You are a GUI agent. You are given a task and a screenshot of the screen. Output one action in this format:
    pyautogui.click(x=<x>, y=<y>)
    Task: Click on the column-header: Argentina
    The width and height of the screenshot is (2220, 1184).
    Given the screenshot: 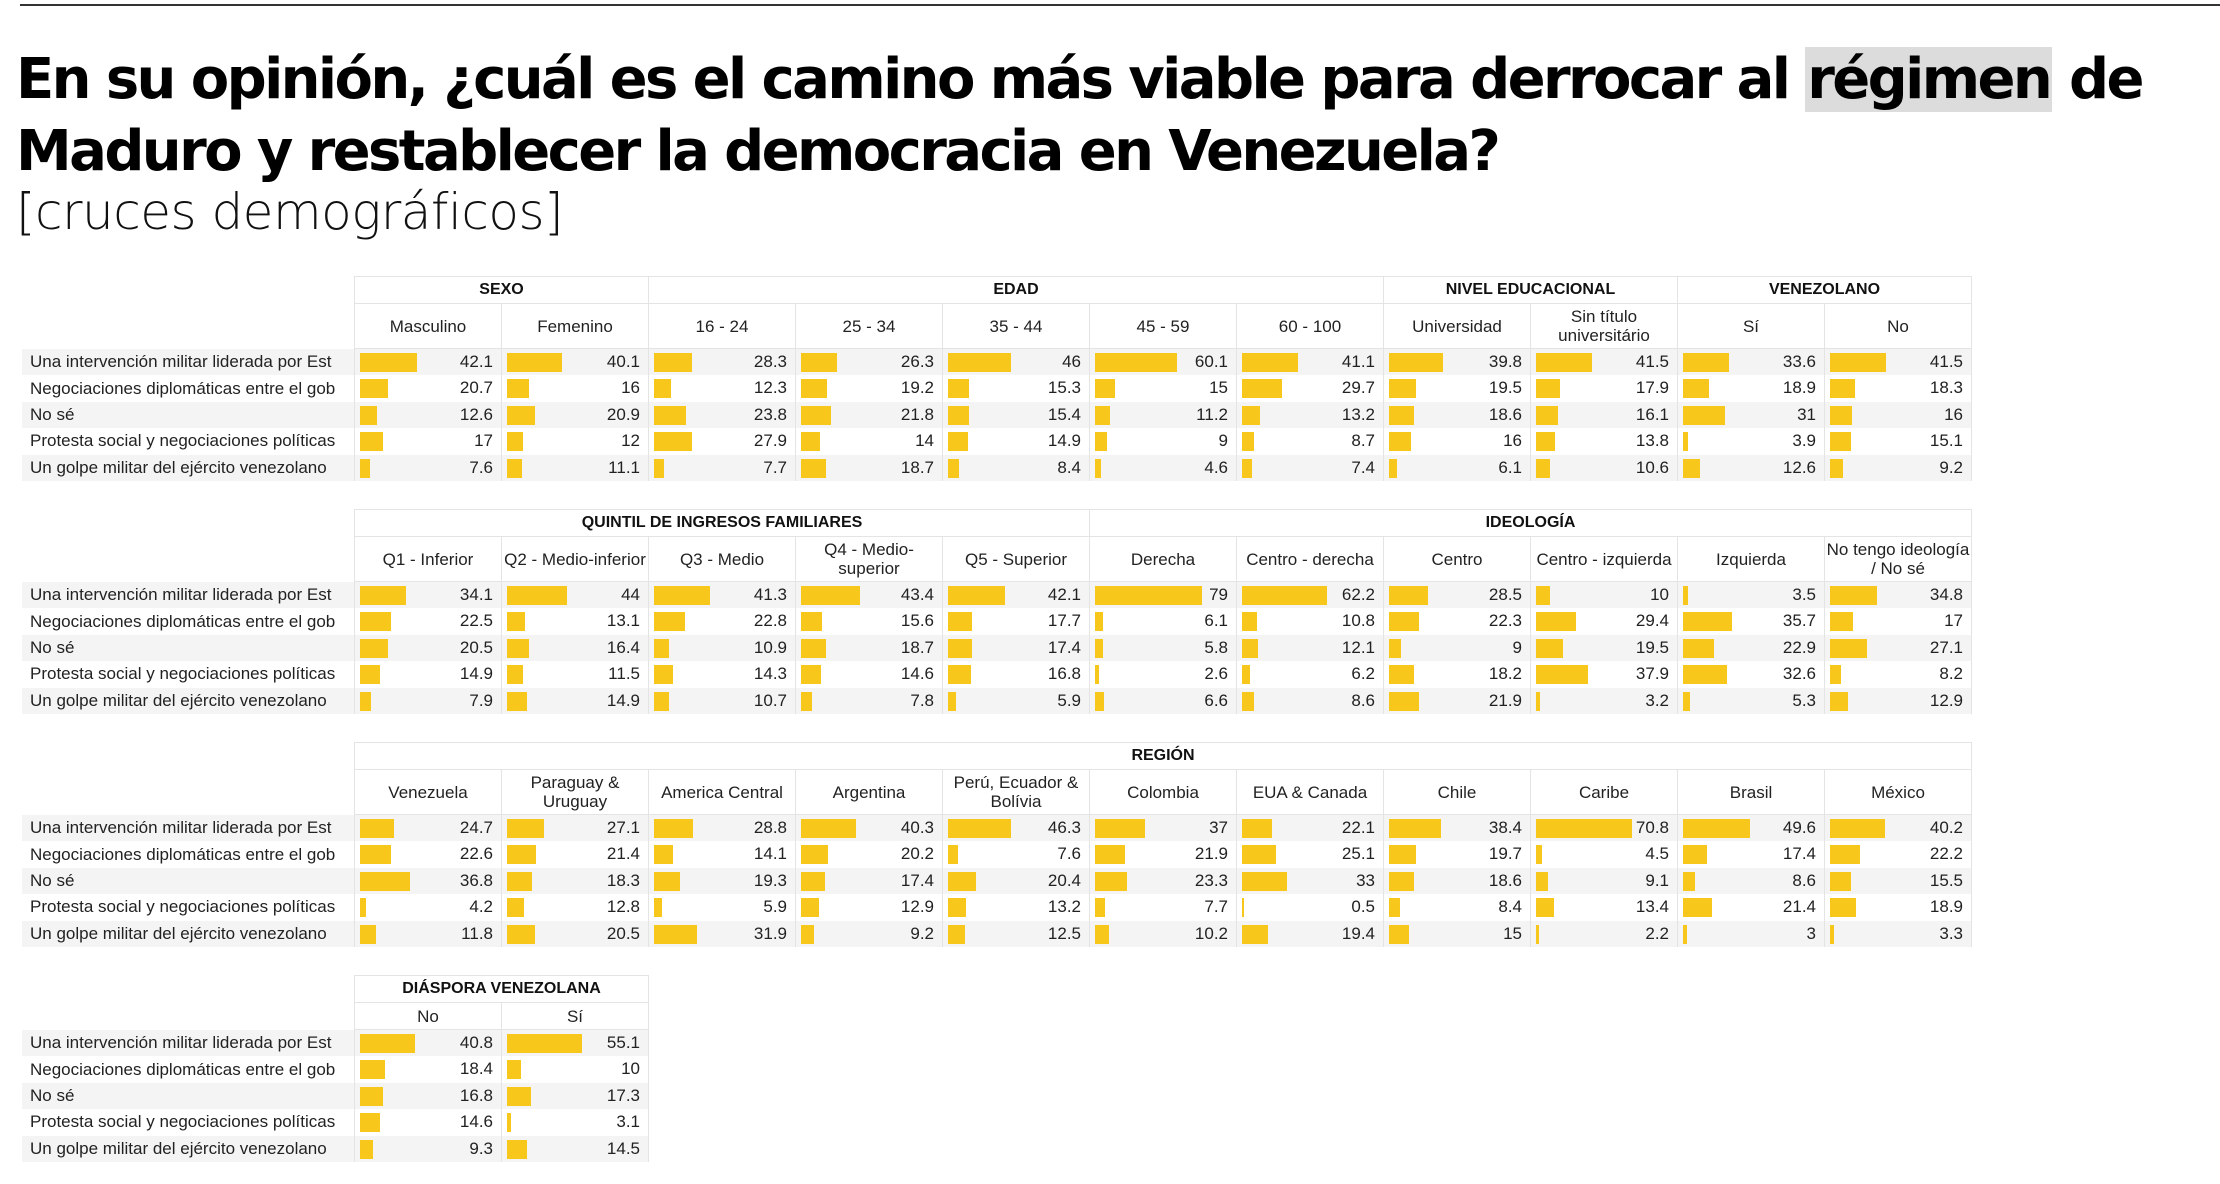 What is the action you would take?
    pyautogui.click(x=869, y=792)
    